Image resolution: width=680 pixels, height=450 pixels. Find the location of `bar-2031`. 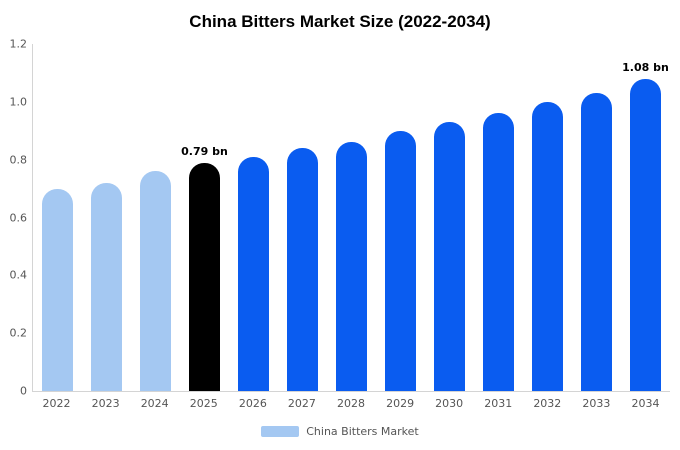

bar-2031 is located at coordinates (498, 252).